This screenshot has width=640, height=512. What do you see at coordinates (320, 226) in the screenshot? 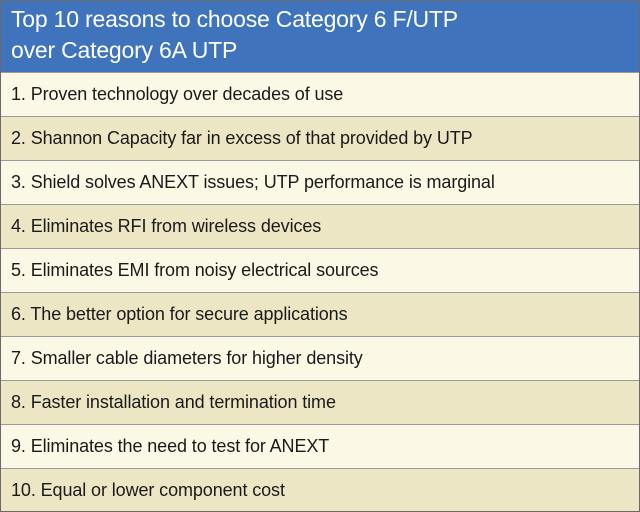
I see `table-row: 4. Eliminates RFI from wireless devices` at bounding box center [320, 226].